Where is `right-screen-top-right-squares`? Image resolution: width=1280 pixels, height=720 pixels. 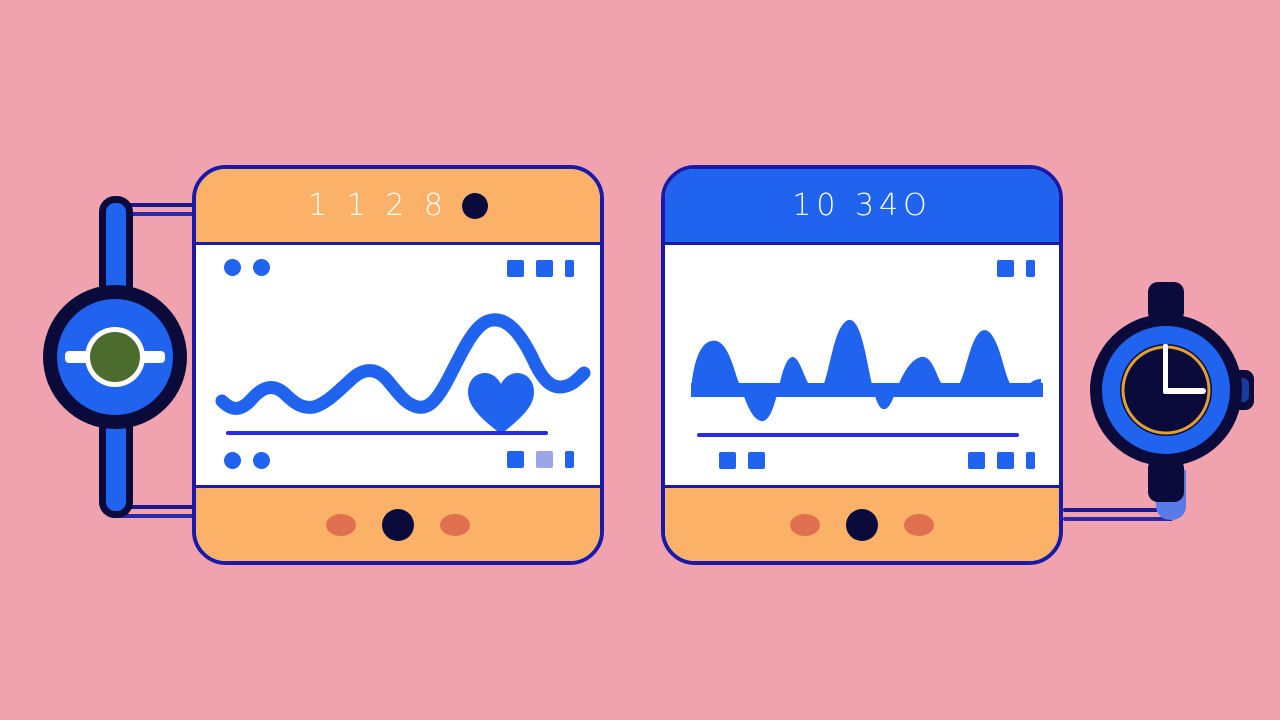 right-screen-top-right-squares is located at coordinates (1016, 268).